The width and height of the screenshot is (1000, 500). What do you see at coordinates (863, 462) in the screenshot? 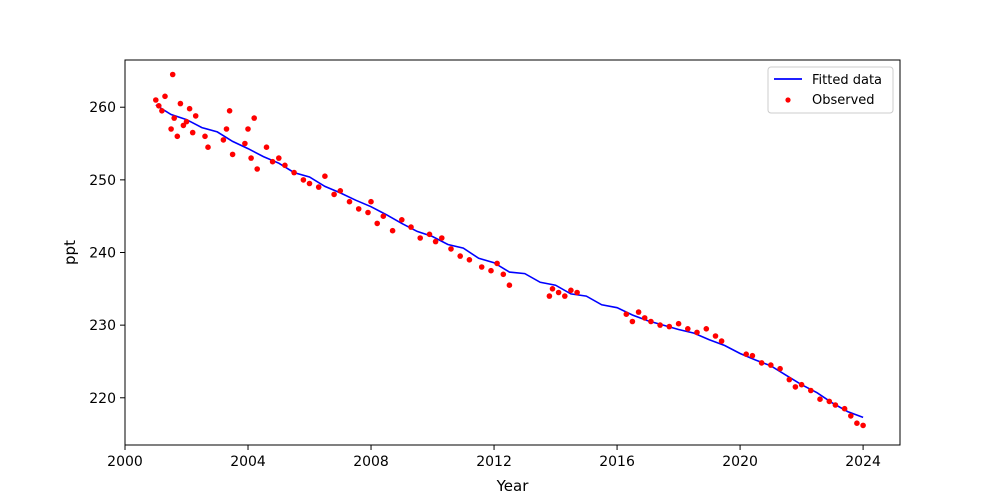
I see `x-tick-label: 2024` at bounding box center [863, 462].